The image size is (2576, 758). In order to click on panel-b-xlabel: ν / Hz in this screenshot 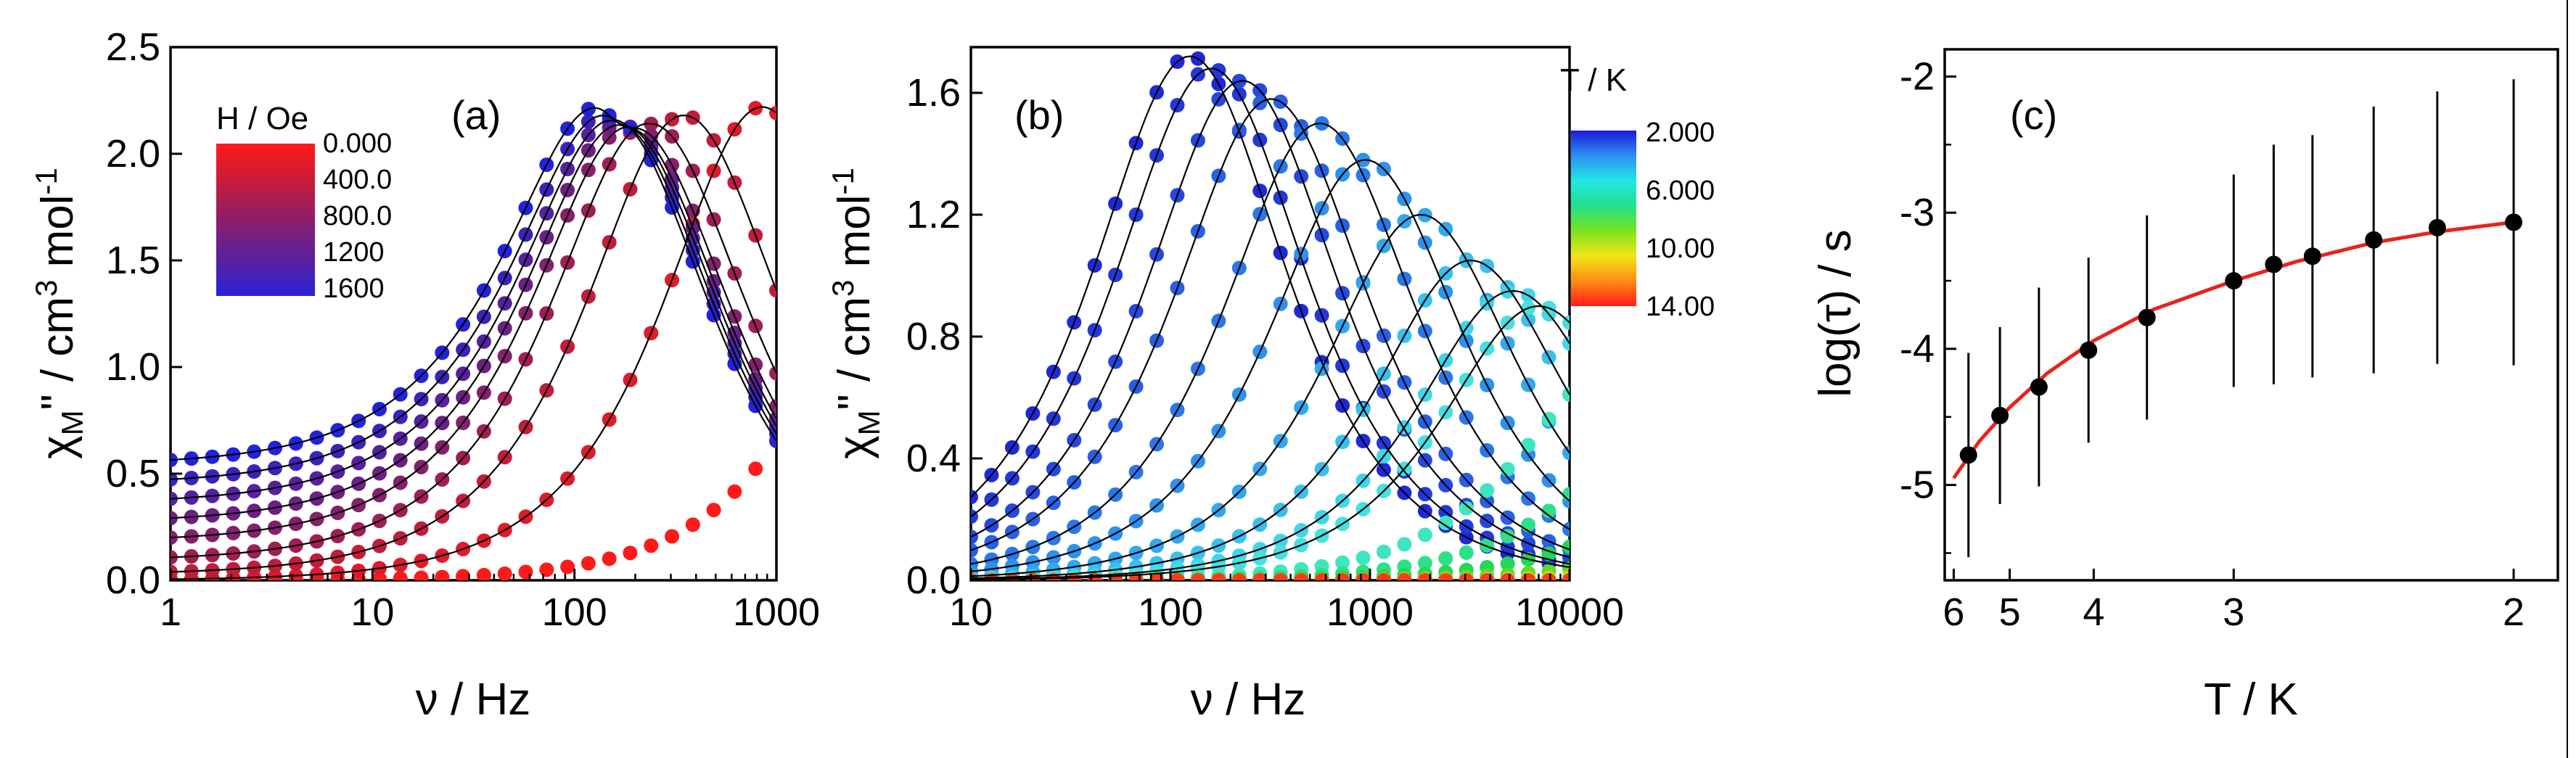, I will do `click(1248, 700)`.